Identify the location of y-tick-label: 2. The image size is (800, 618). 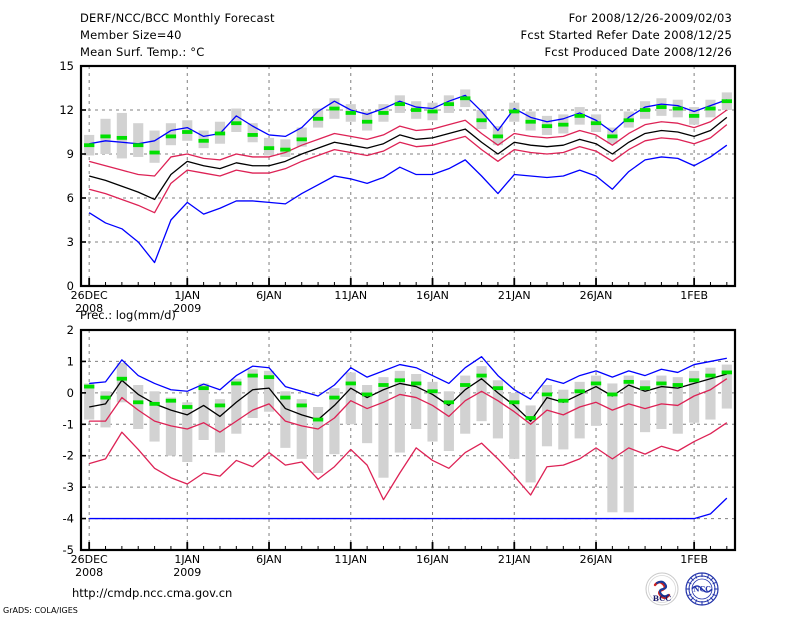
(70, 330).